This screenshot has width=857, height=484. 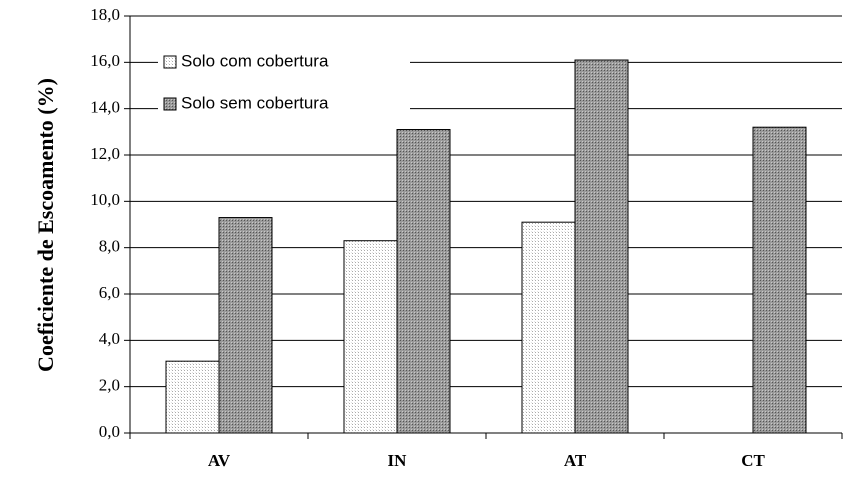 I want to click on y-tick-label: 12,0, so click(x=105, y=153).